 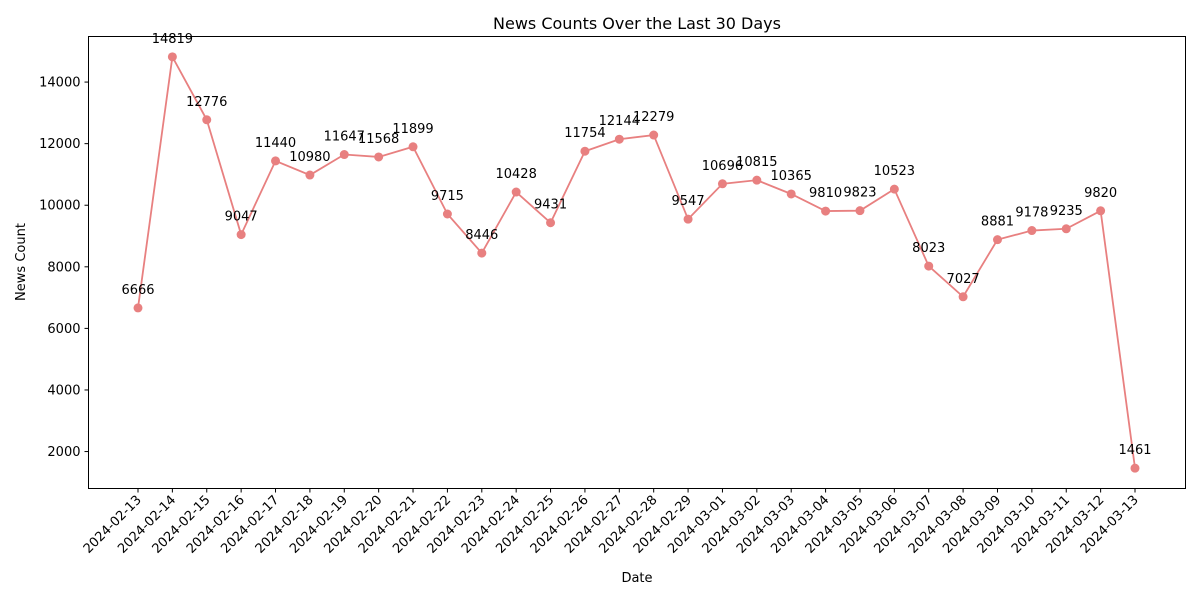 What do you see at coordinates (206, 102) in the screenshot?
I see `data-label: 12776` at bounding box center [206, 102].